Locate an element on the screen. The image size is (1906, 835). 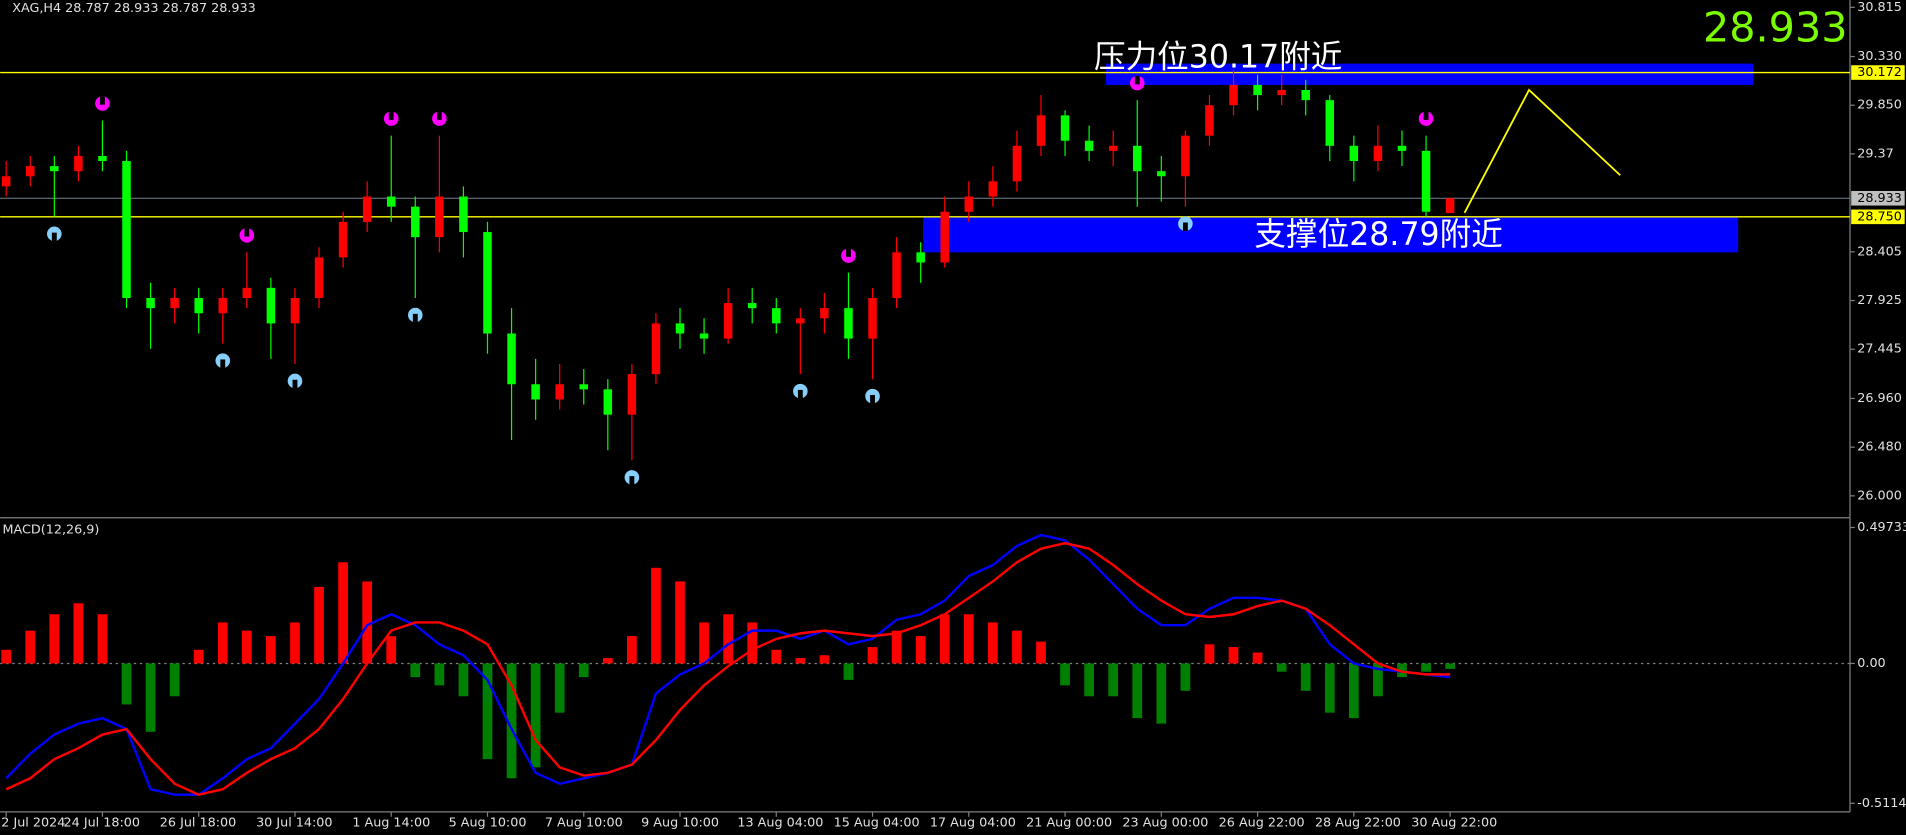
last-price-big: 28.933 is located at coordinates (1775, 27).